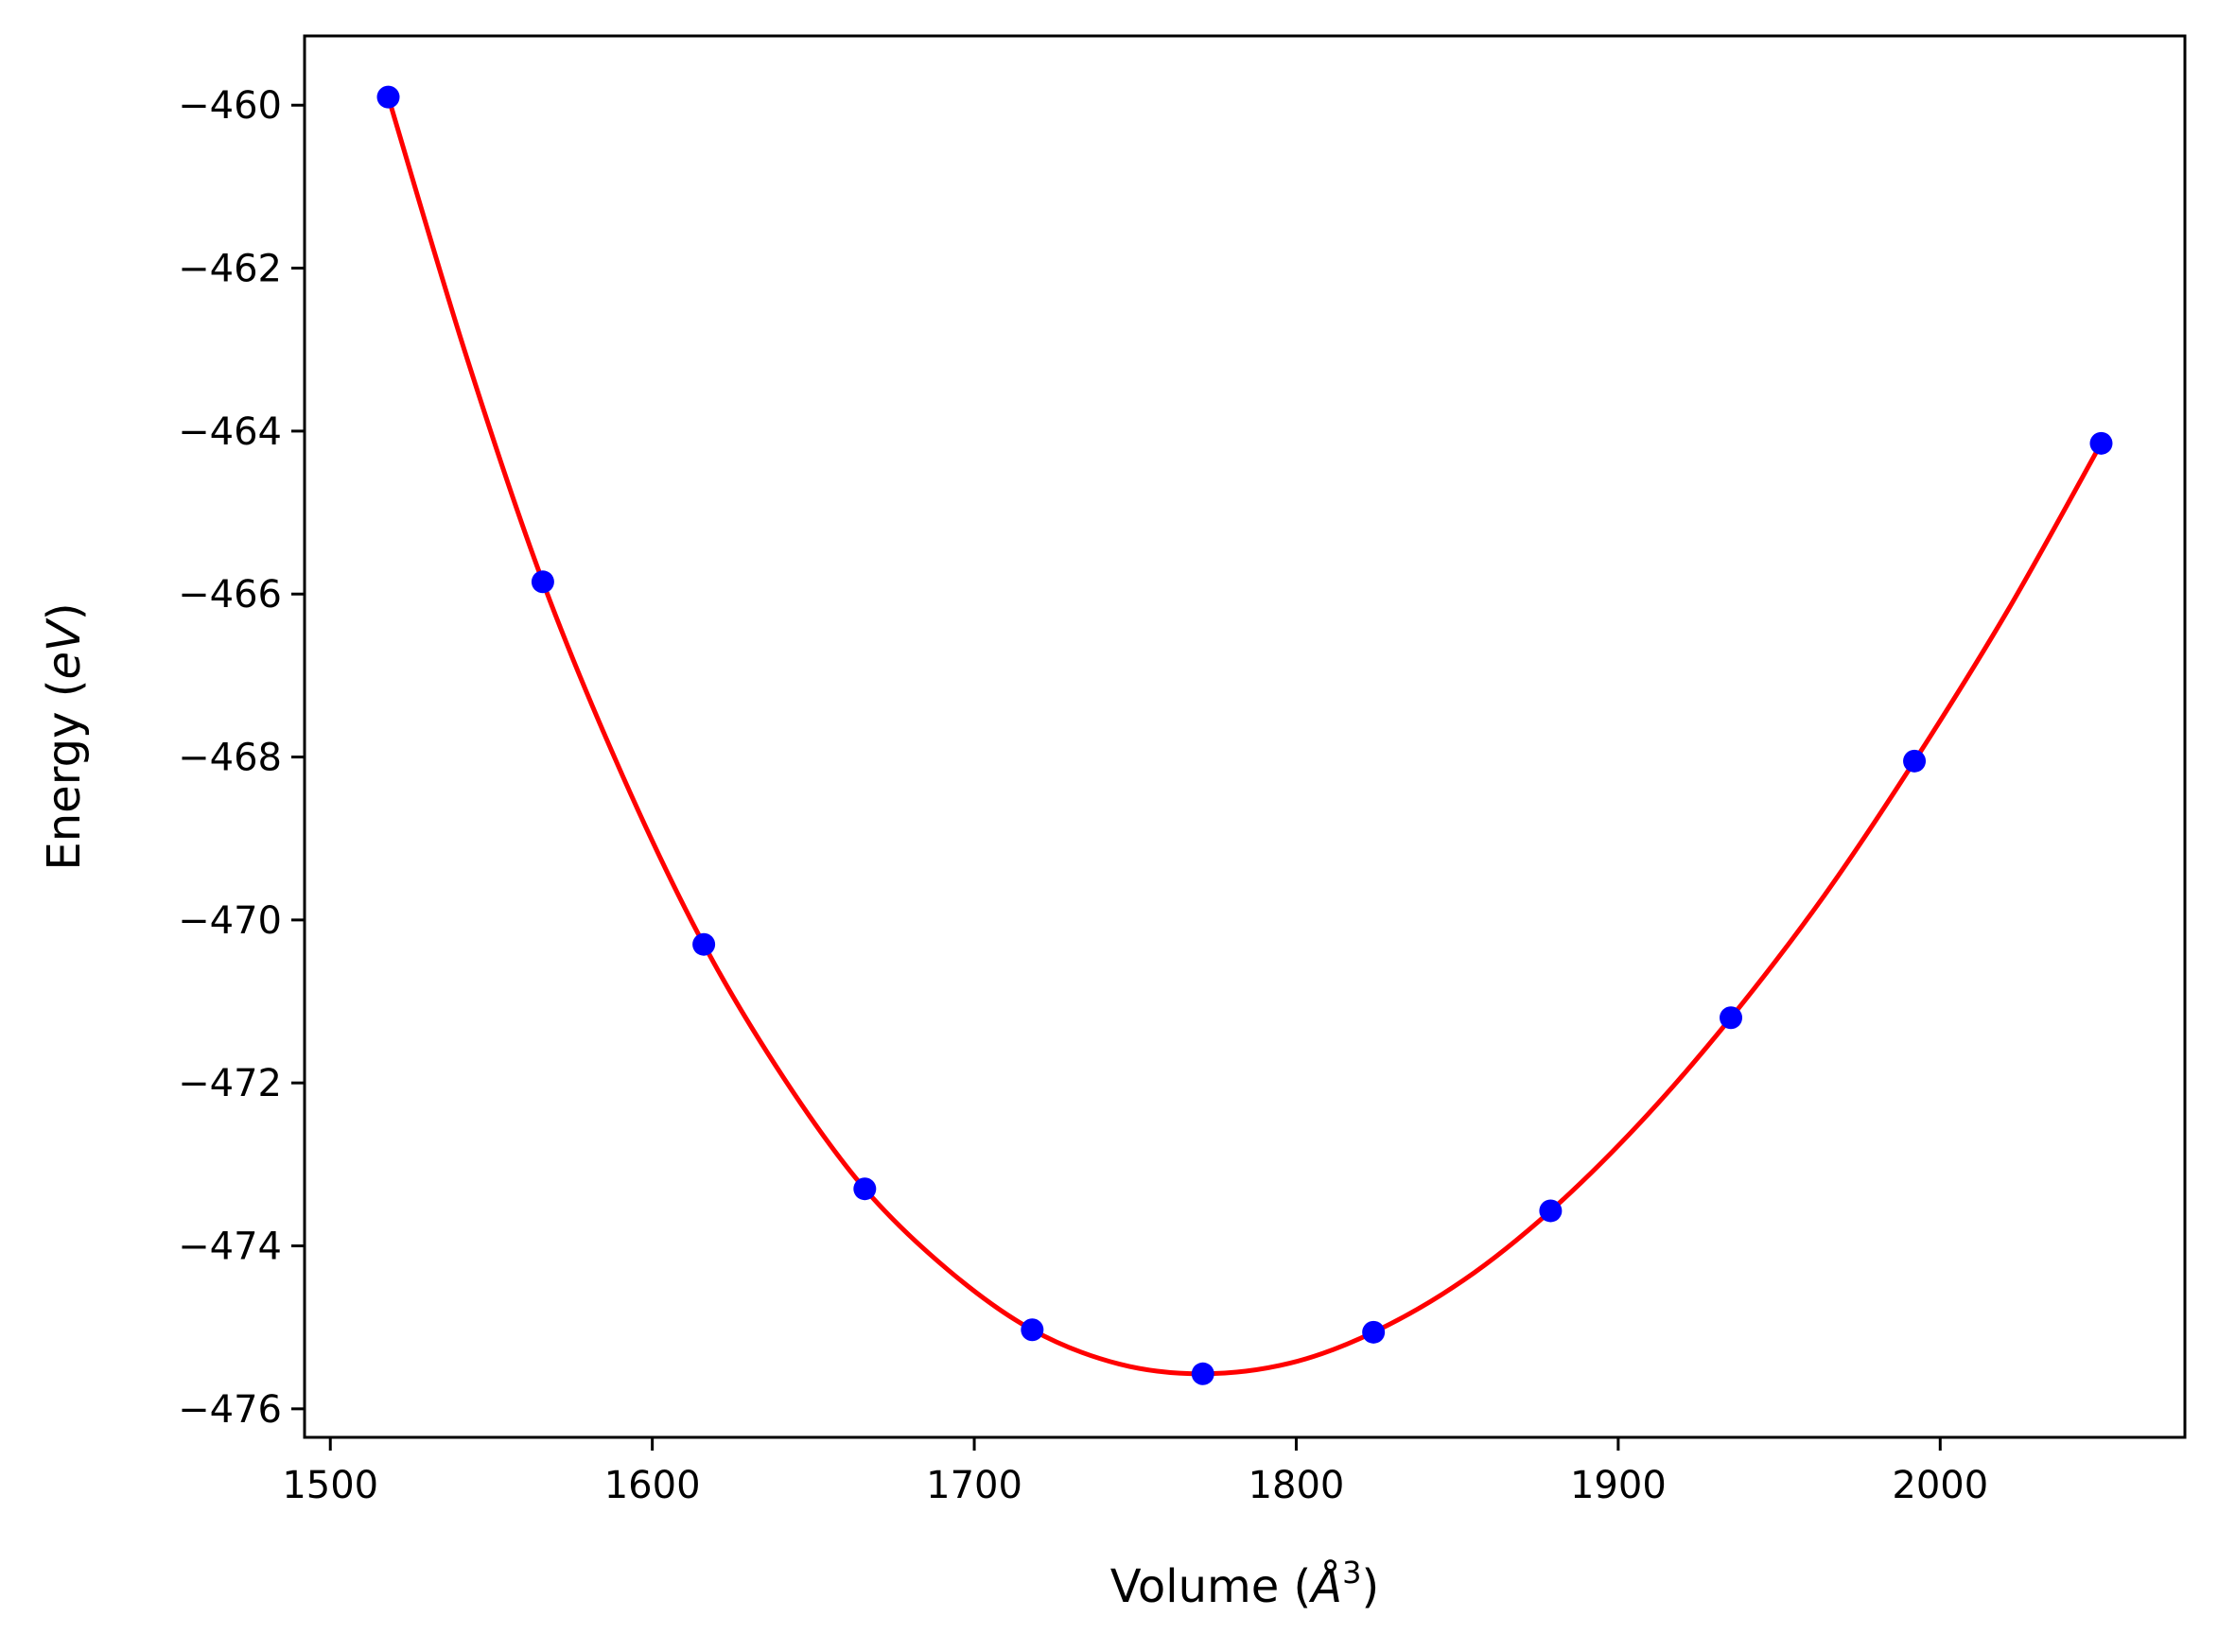  What do you see at coordinates (1297, 1486) in the screenshot?
I see `x-tick-label: 1800` at bounding box center [1297, 1486].